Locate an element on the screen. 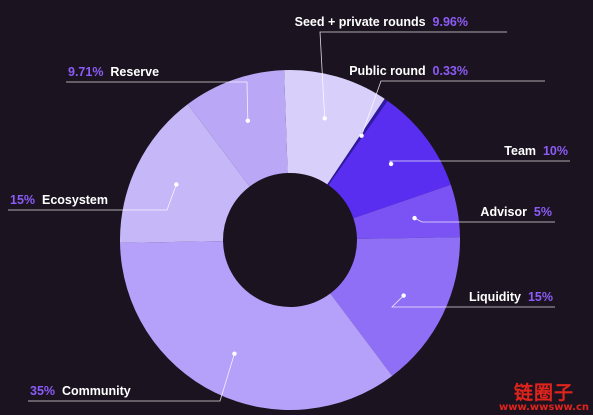 This screenshot has height=415, width=593. label-public-round: Public round 0.33% is located at coordinates (408, 71).